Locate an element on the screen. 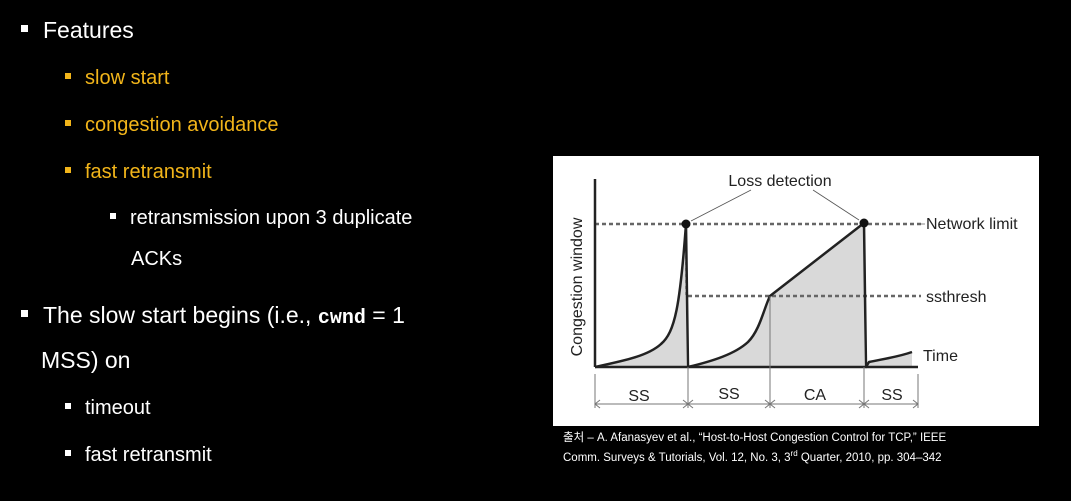 This screenshot has height=501, width=1071. ssthresh-label: ssthresh is located at coordinates (956, 297).